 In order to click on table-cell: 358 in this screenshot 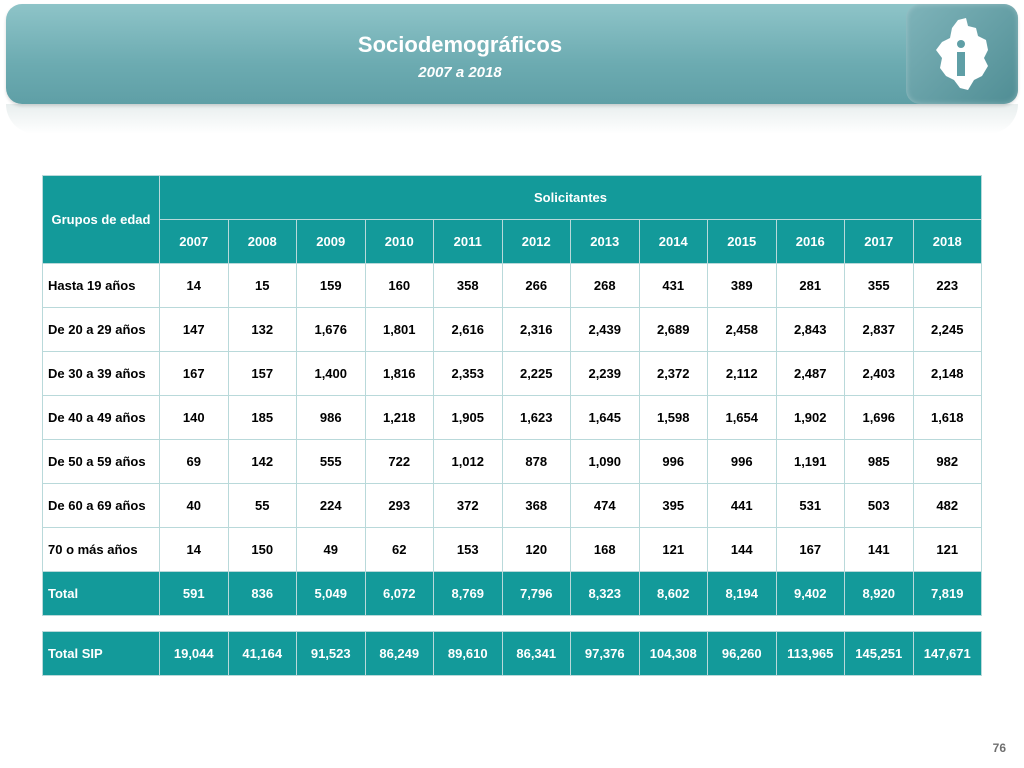, I will do `click(468, 285)`.